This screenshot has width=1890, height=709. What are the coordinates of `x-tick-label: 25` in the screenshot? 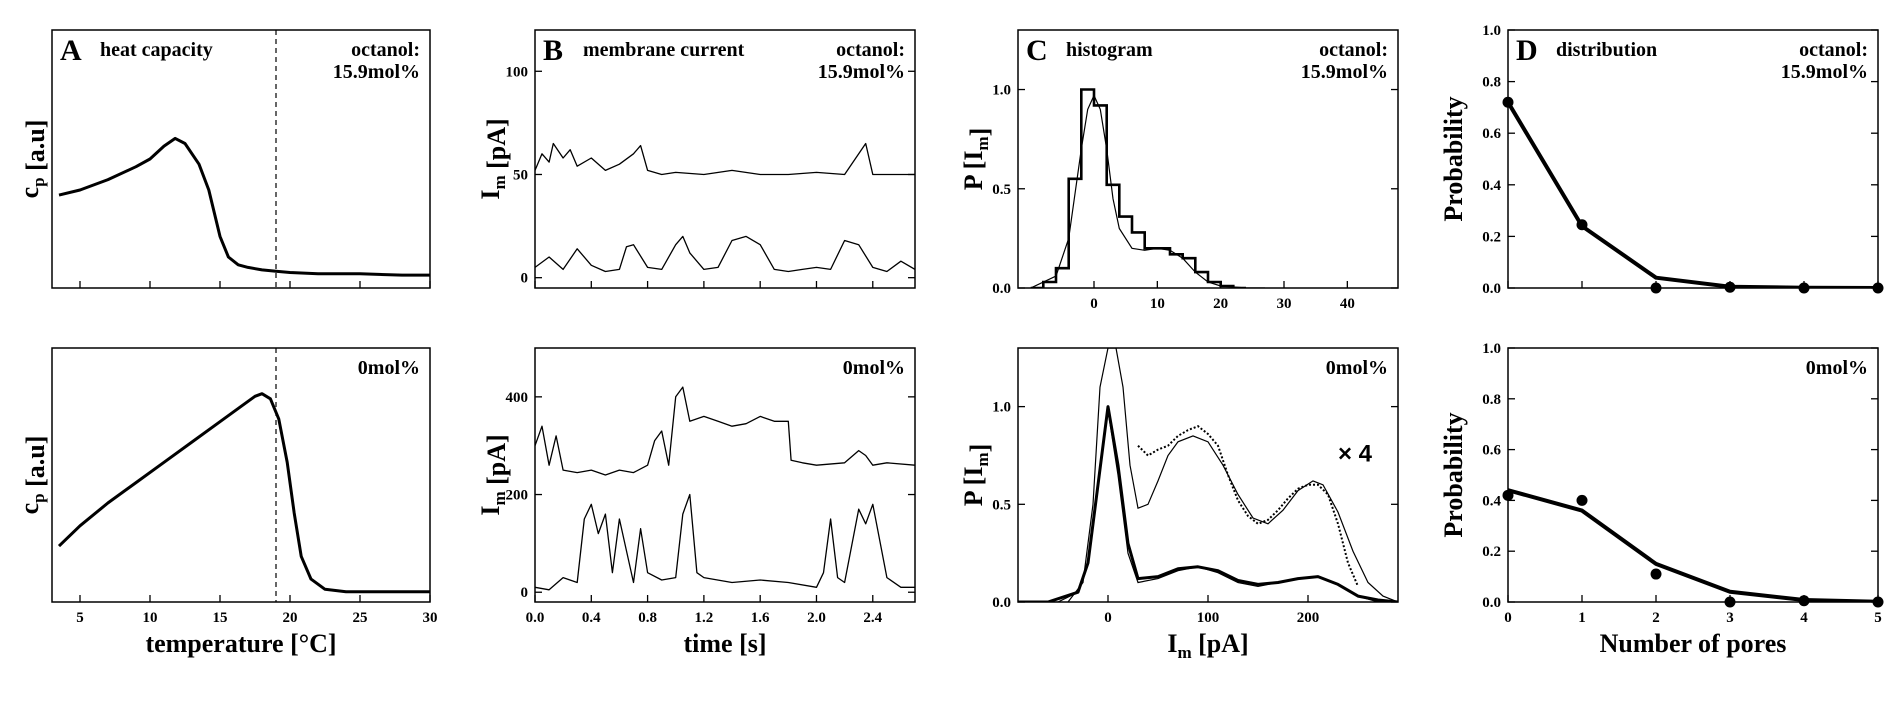 It's located at (360, 618).